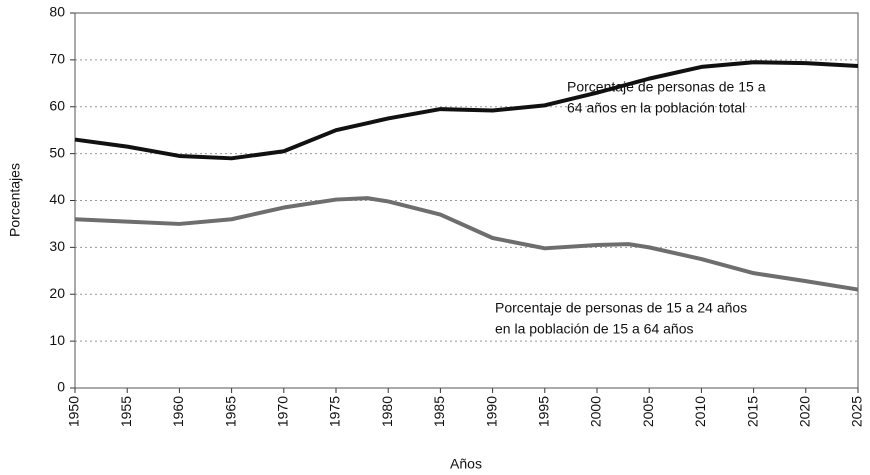 This screenshot has height=475, width=870. What do you see at coordinates (805, 411) in the screenshot?
I see `x-tick-label: 2020` at bounding box center [805, 411].